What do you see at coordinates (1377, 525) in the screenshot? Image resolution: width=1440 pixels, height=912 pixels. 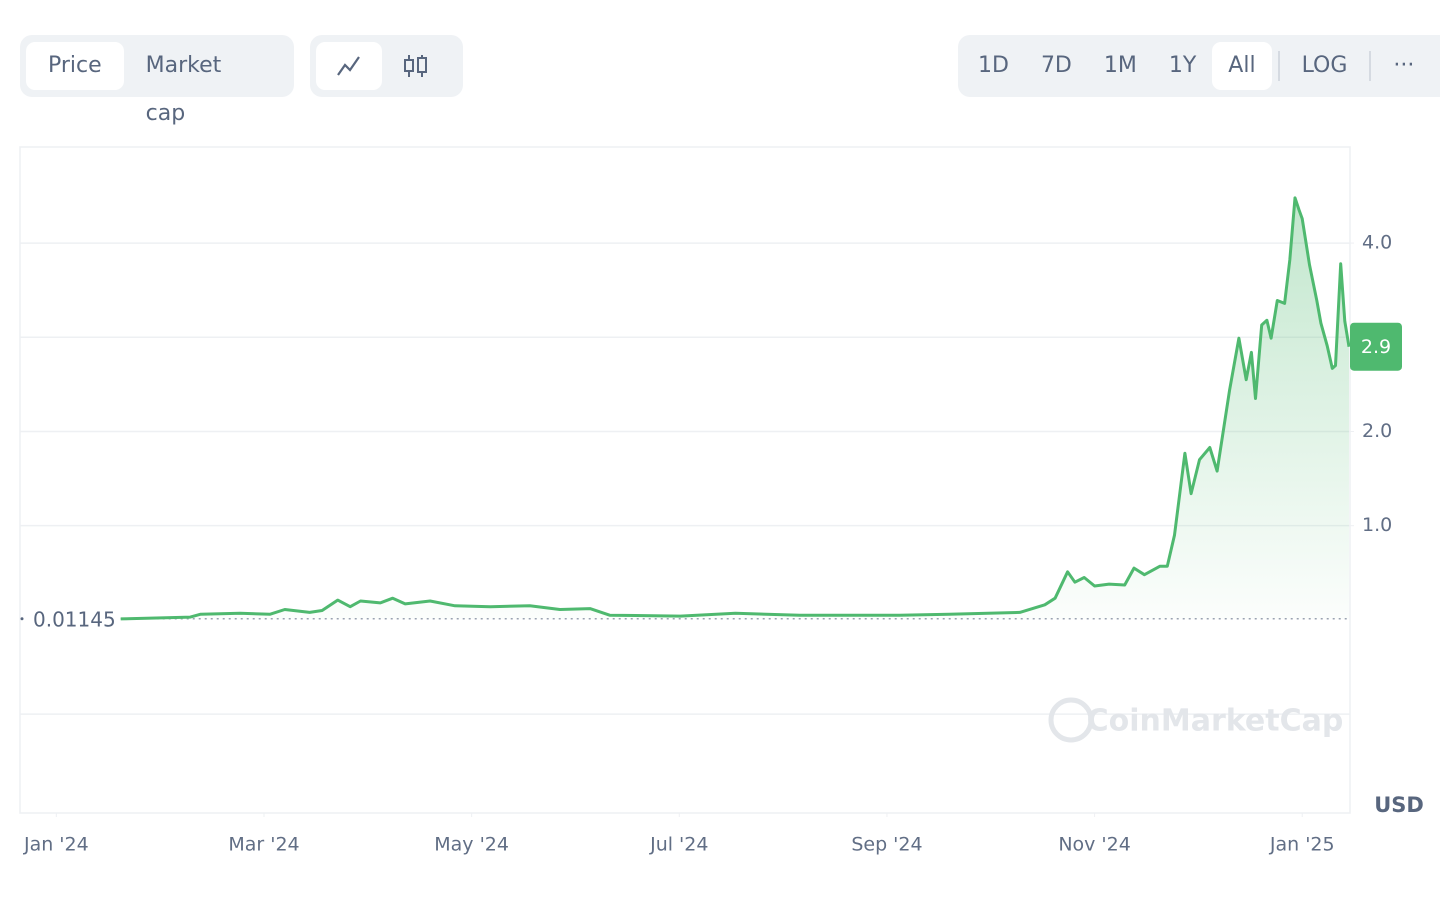 I see `y-tick-label: 1.0` at bounding box center [1377, 525].